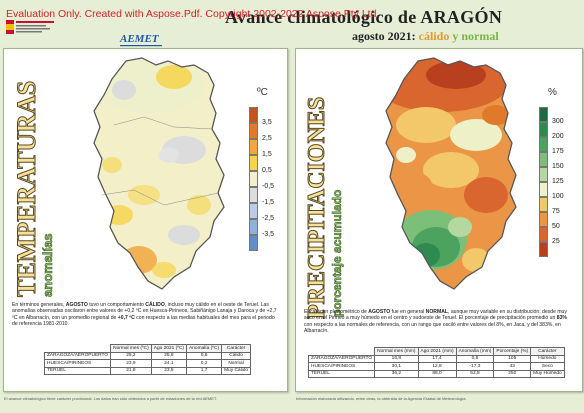  What do you see at coordinates (512, 351) in the screenshot?
I see `table-header-cell: Porcentaje (%)` at bounding box center [512, 351].